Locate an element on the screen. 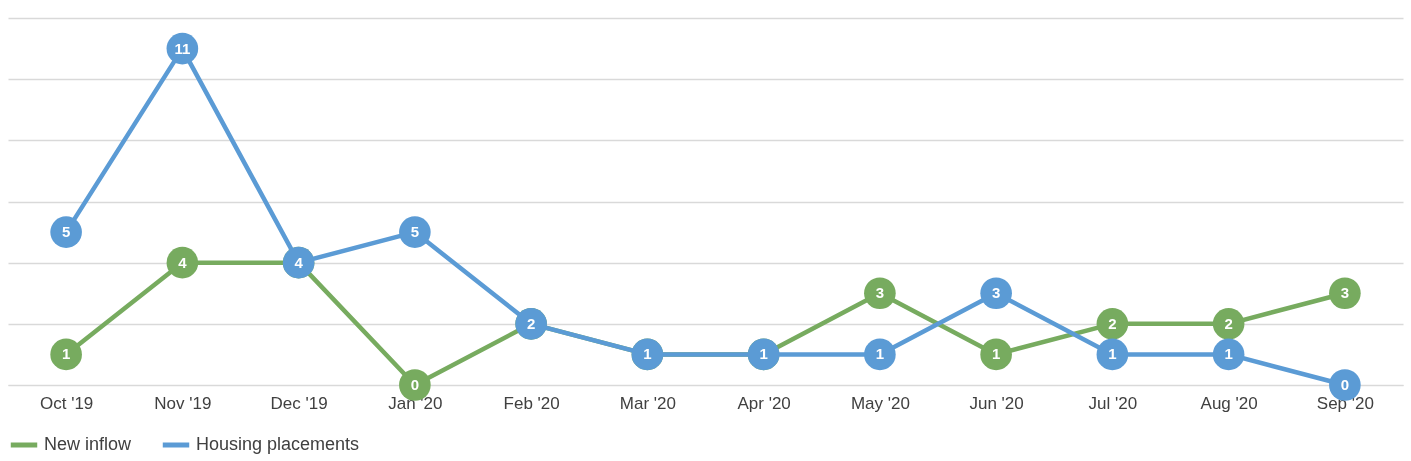 Image resolution: width=1411 pixels, height=461 pixels. x-tick-label: Aug '20 is located at coordinates (1229, 403).